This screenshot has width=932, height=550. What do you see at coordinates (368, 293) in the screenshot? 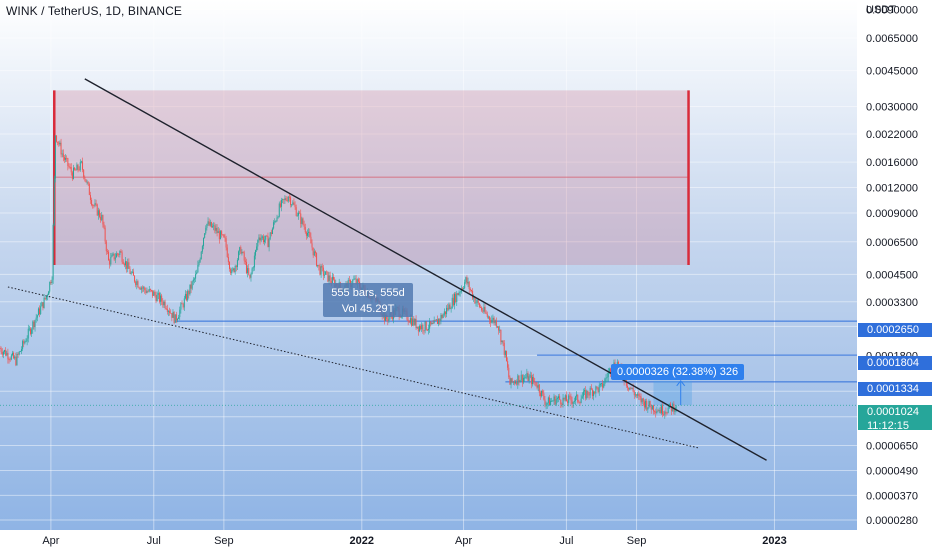
I see `measure-bars-text: 555 bars, 555d` at bounding box center [368, 293].